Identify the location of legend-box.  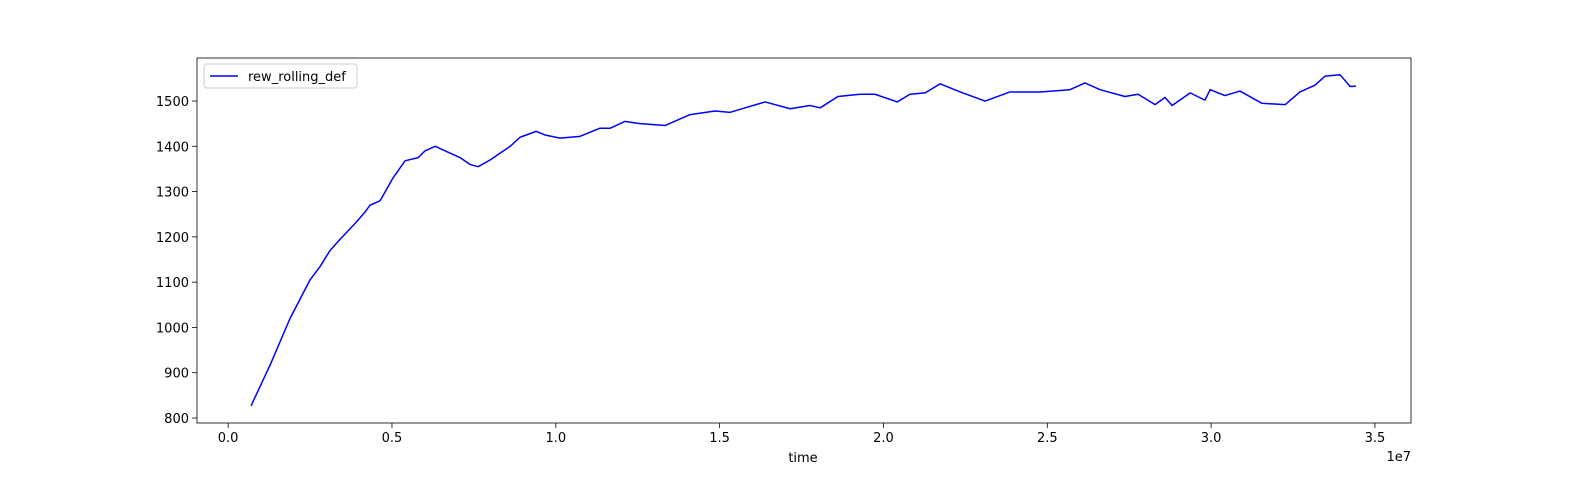
(280, 76).